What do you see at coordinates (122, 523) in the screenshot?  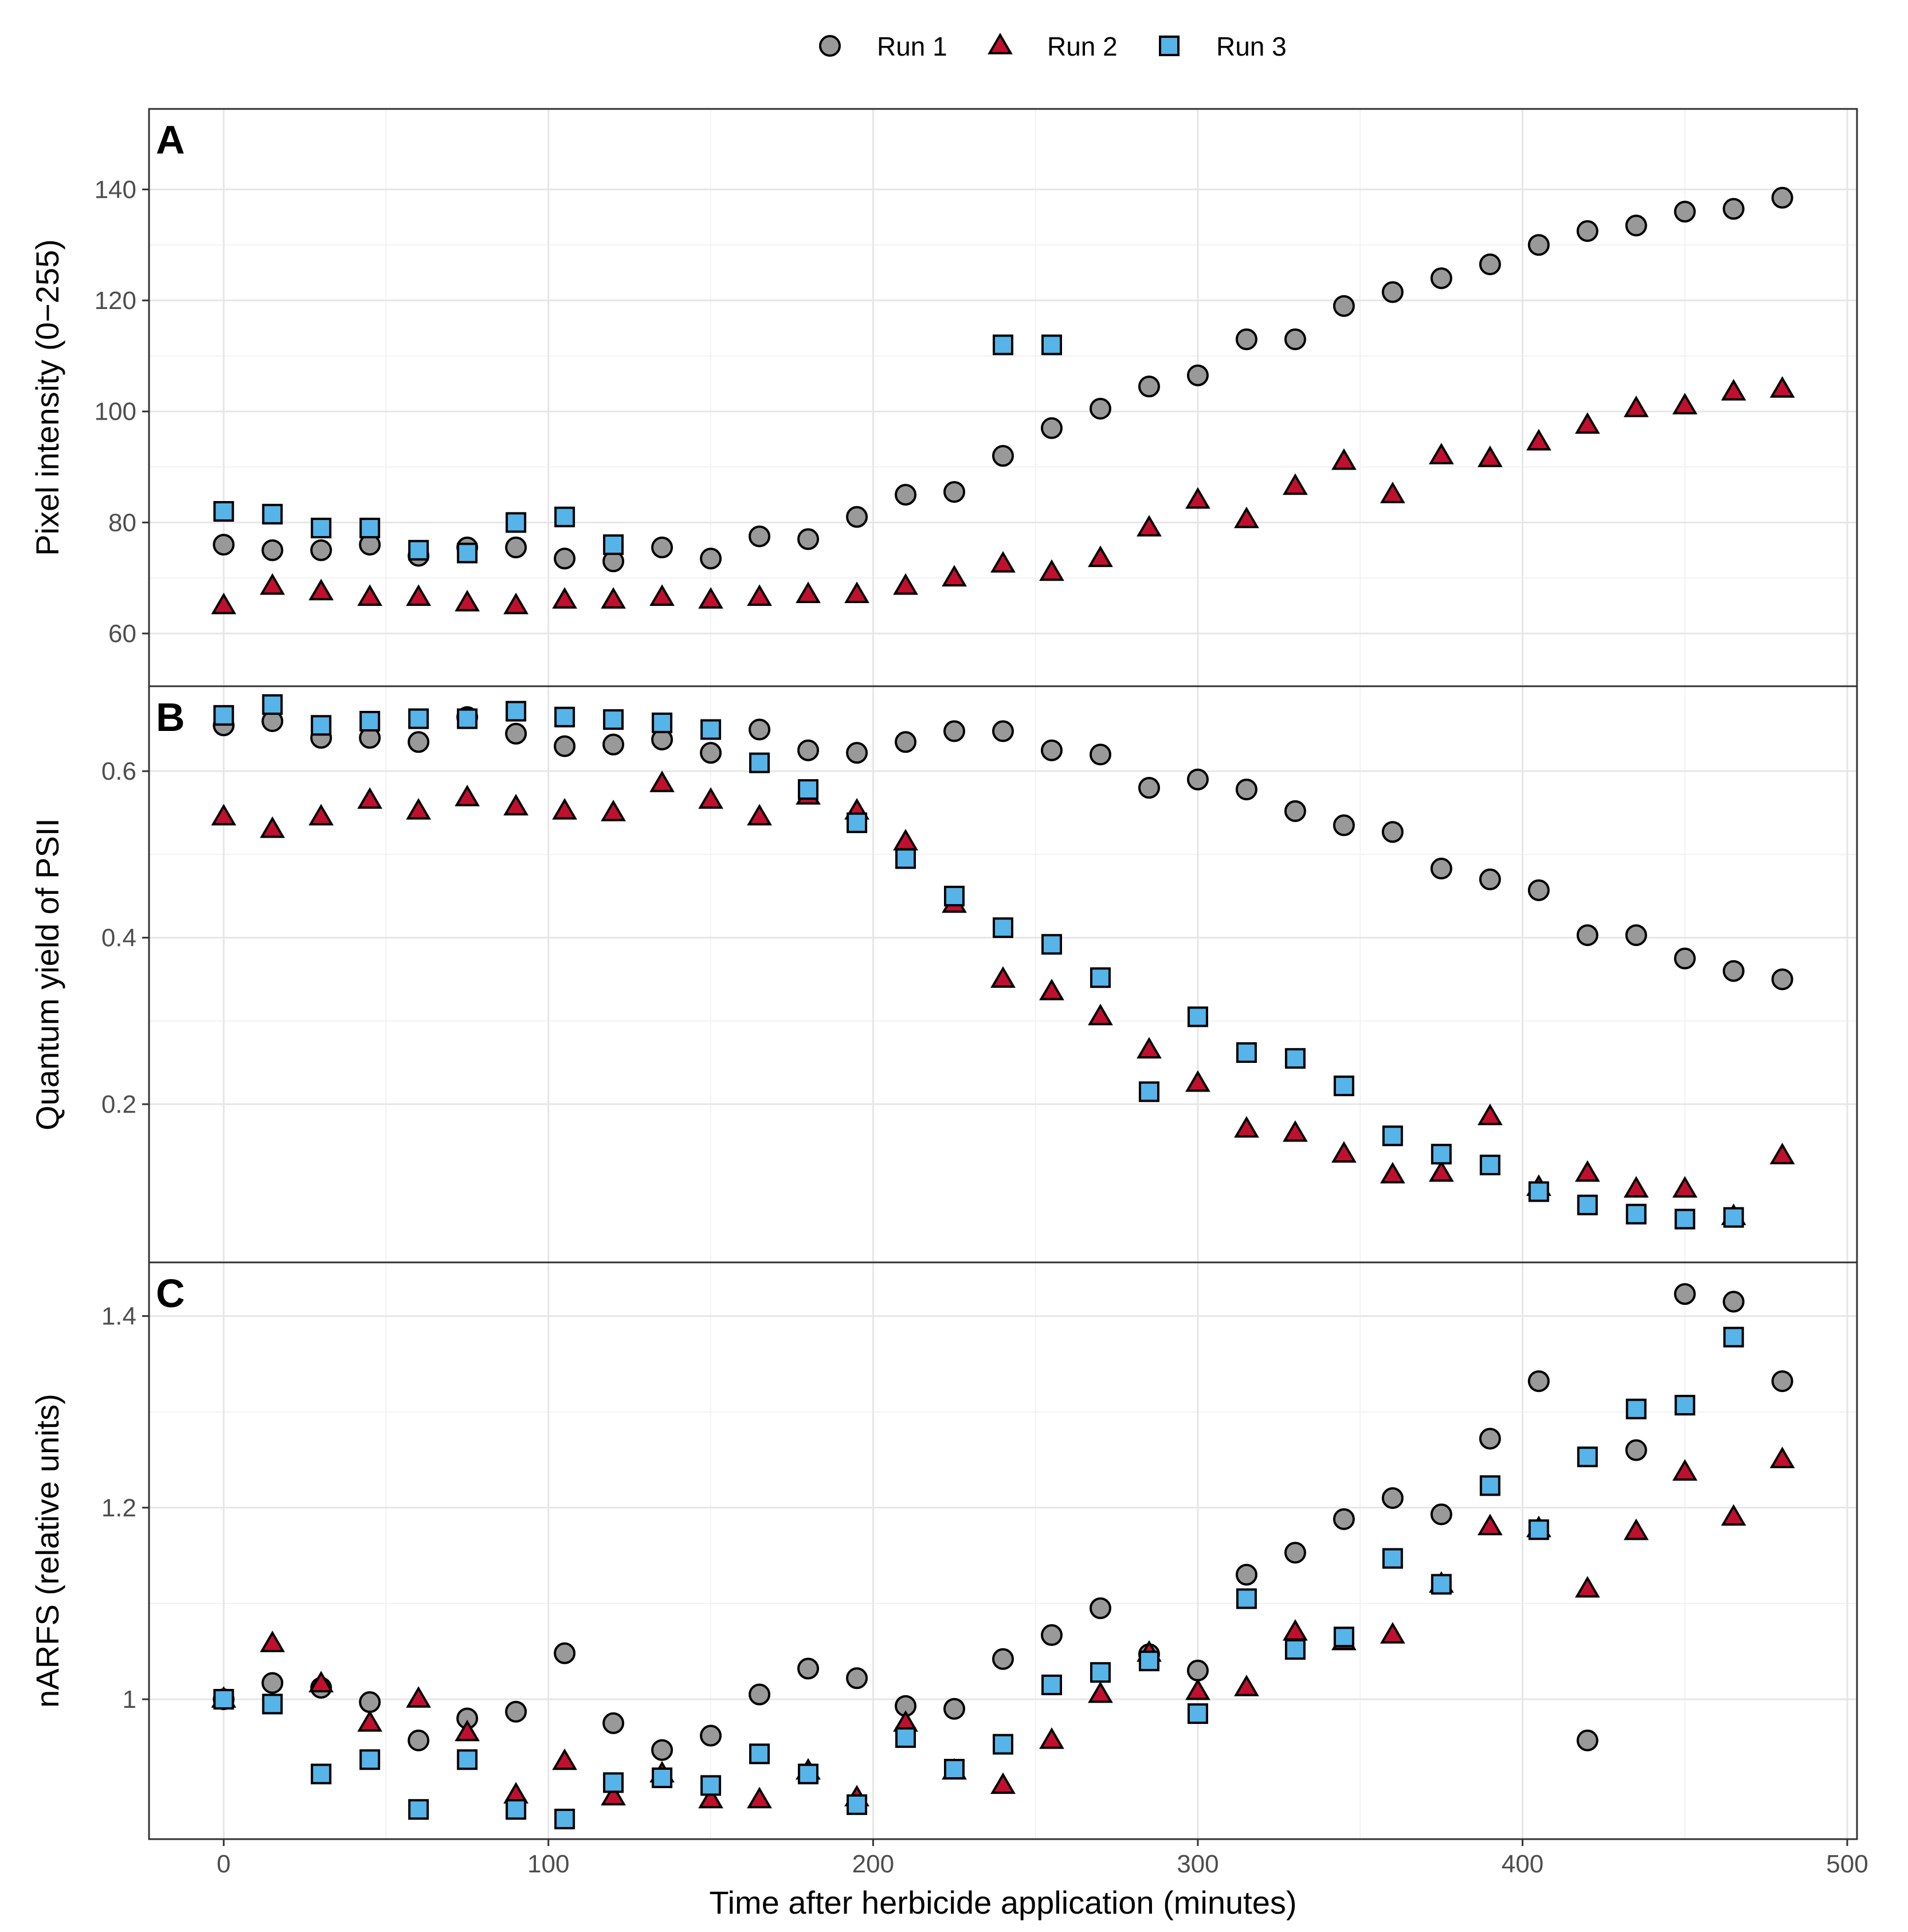 I see `y-tick-label: 80` at bounding box center [122, 523].